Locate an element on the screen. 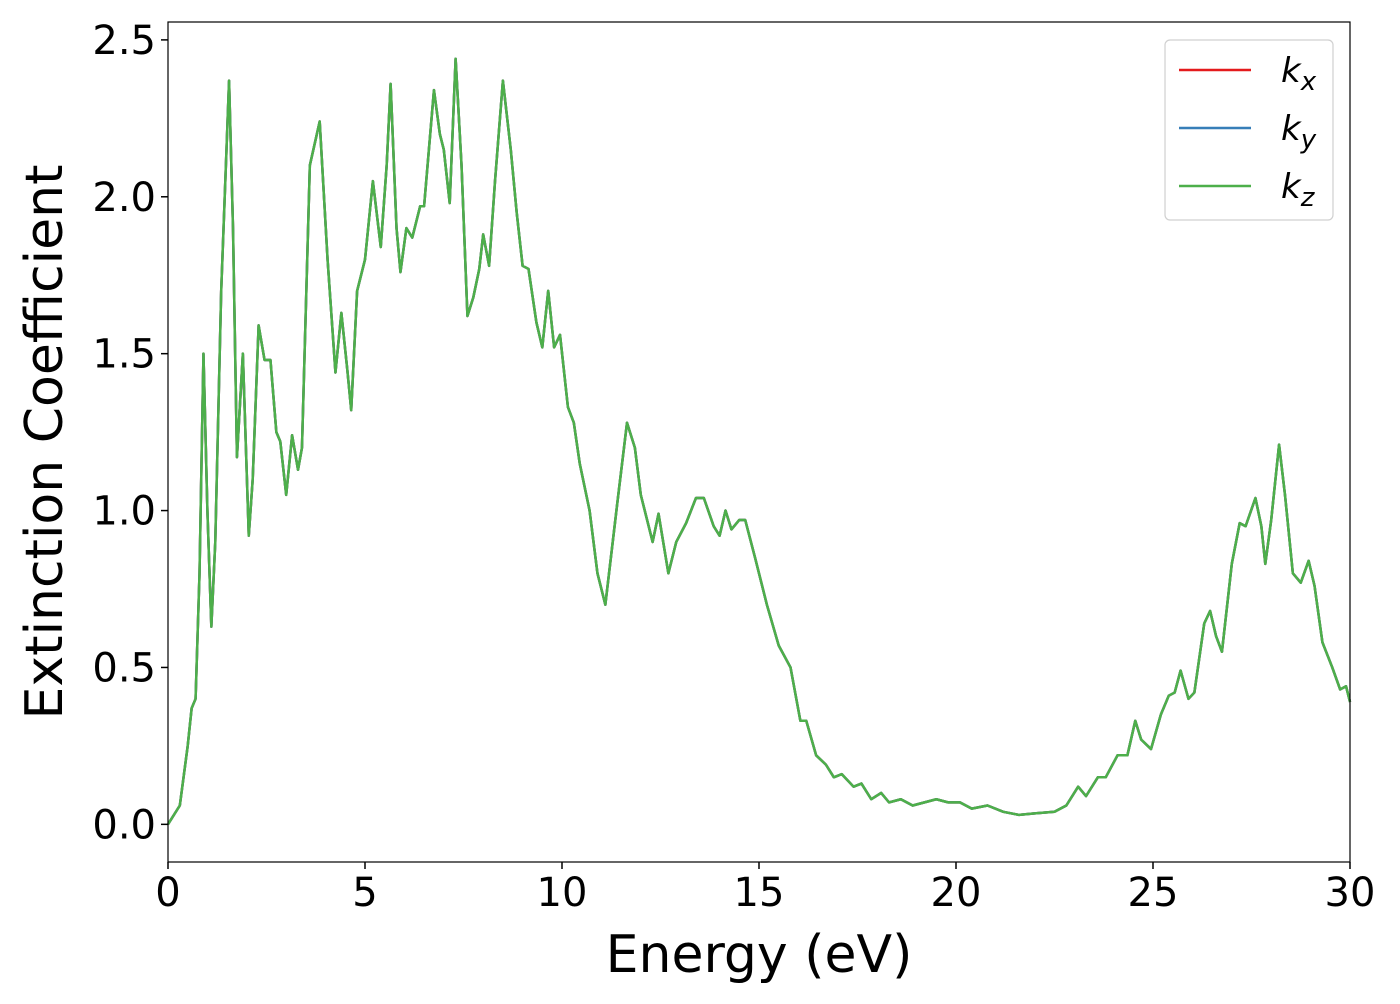 The width and height of the screenshot is (1400, 1004). y-axis-label: Extinction Coefficient is located at coordinates (45, 442).